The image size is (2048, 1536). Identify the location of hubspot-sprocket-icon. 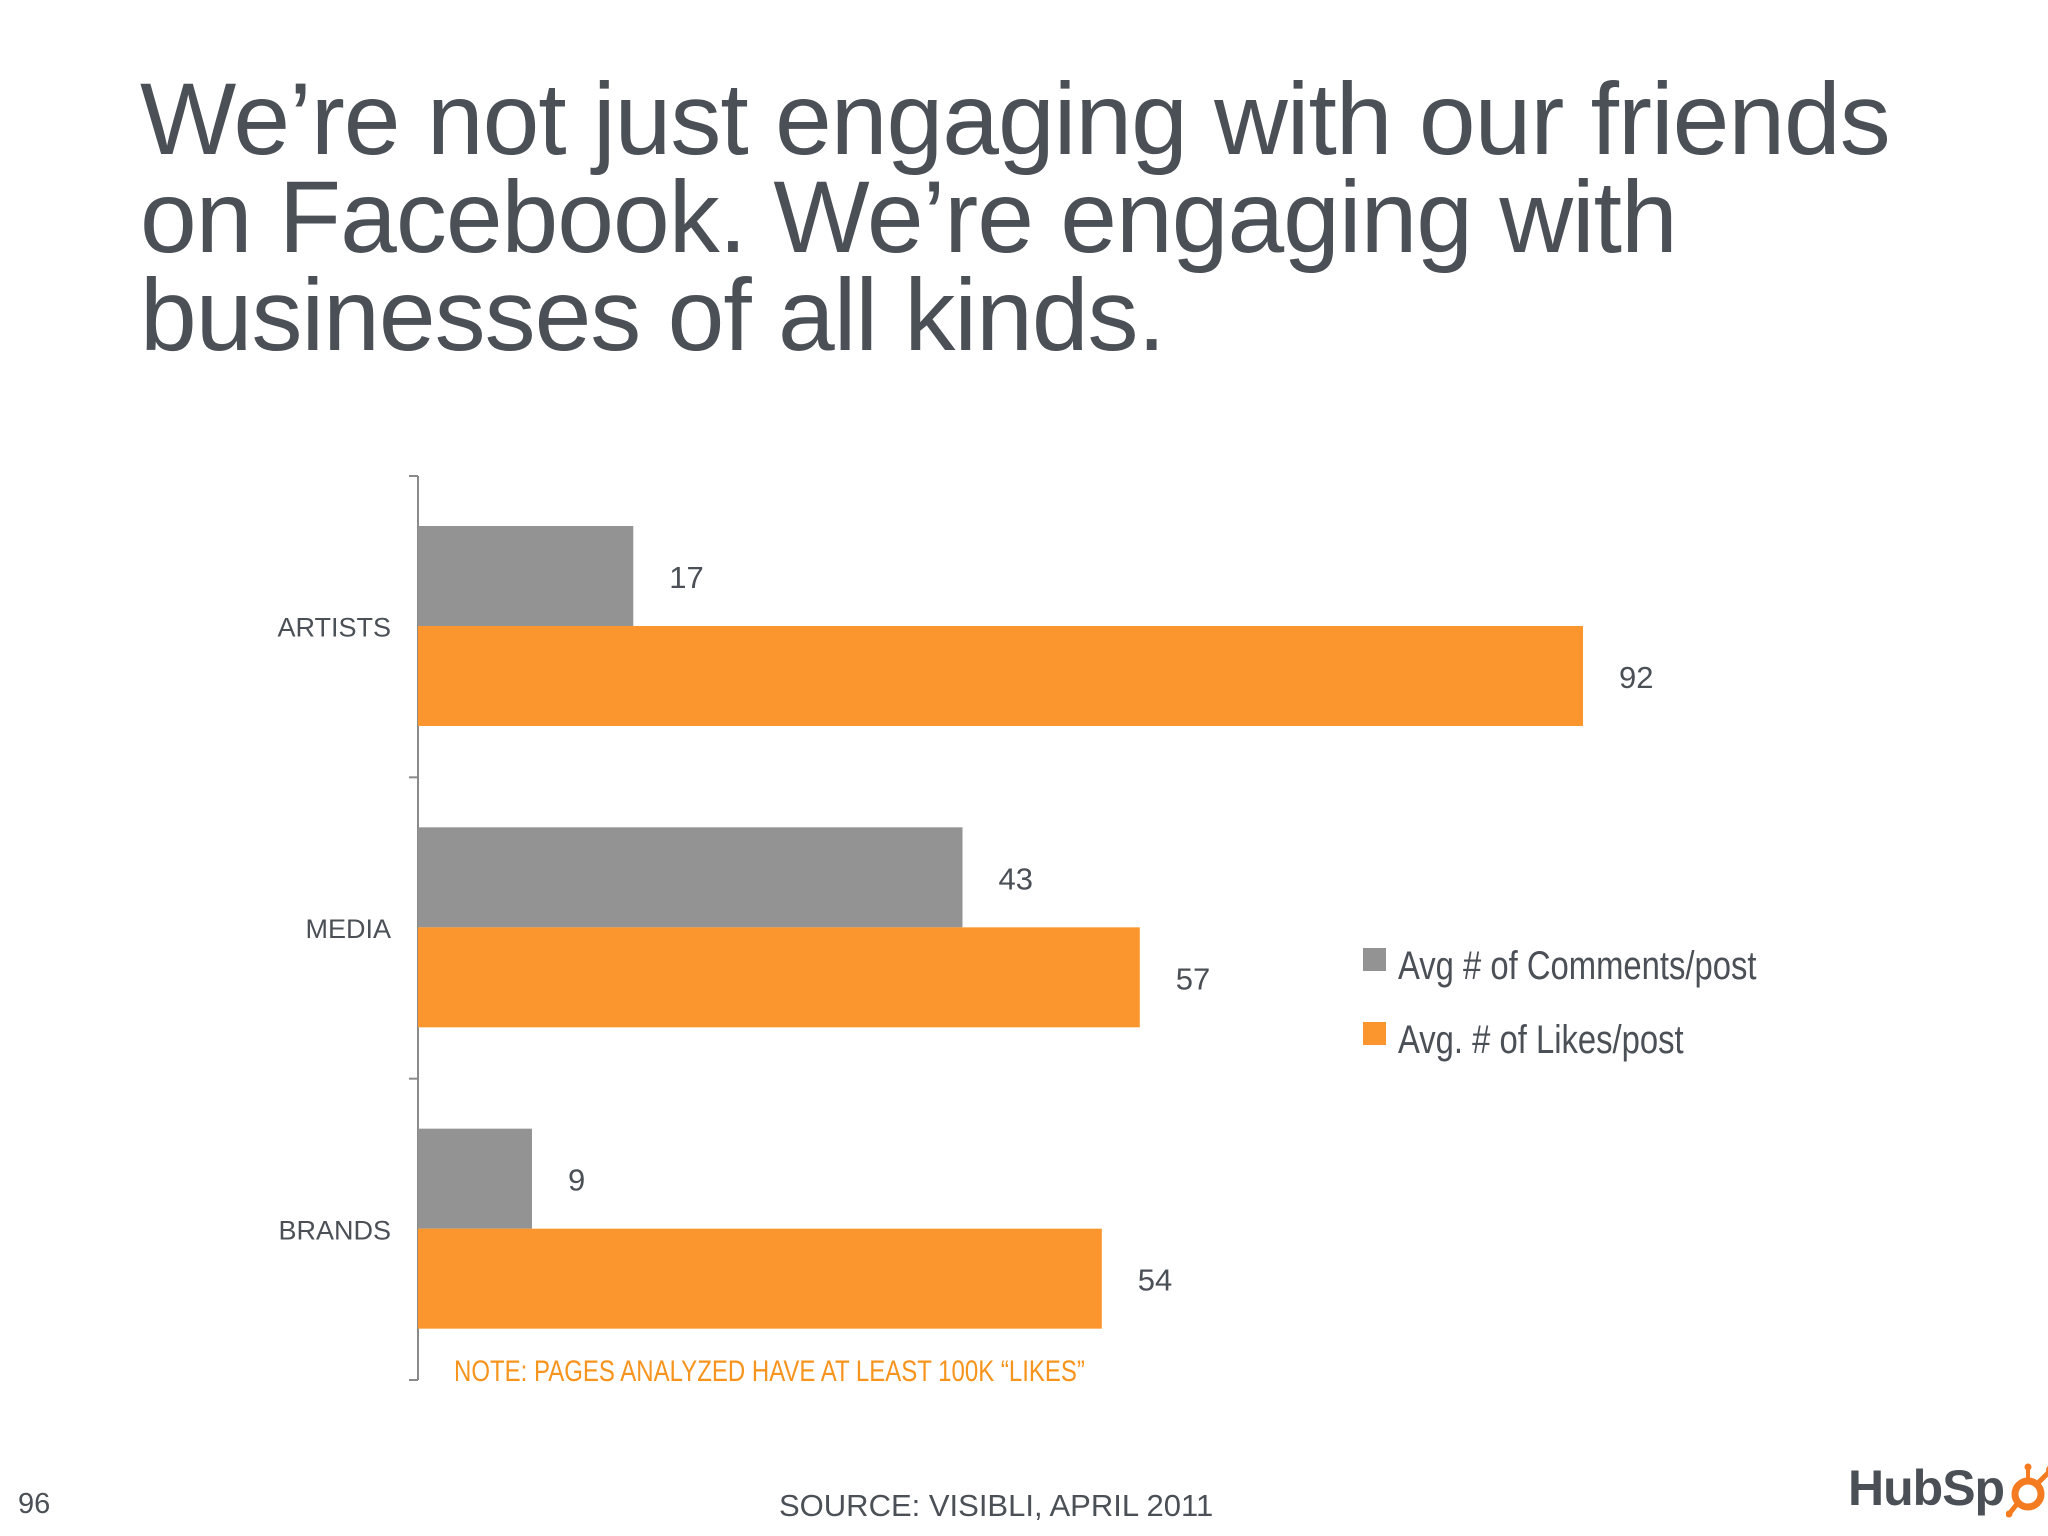
(2027, 1490).